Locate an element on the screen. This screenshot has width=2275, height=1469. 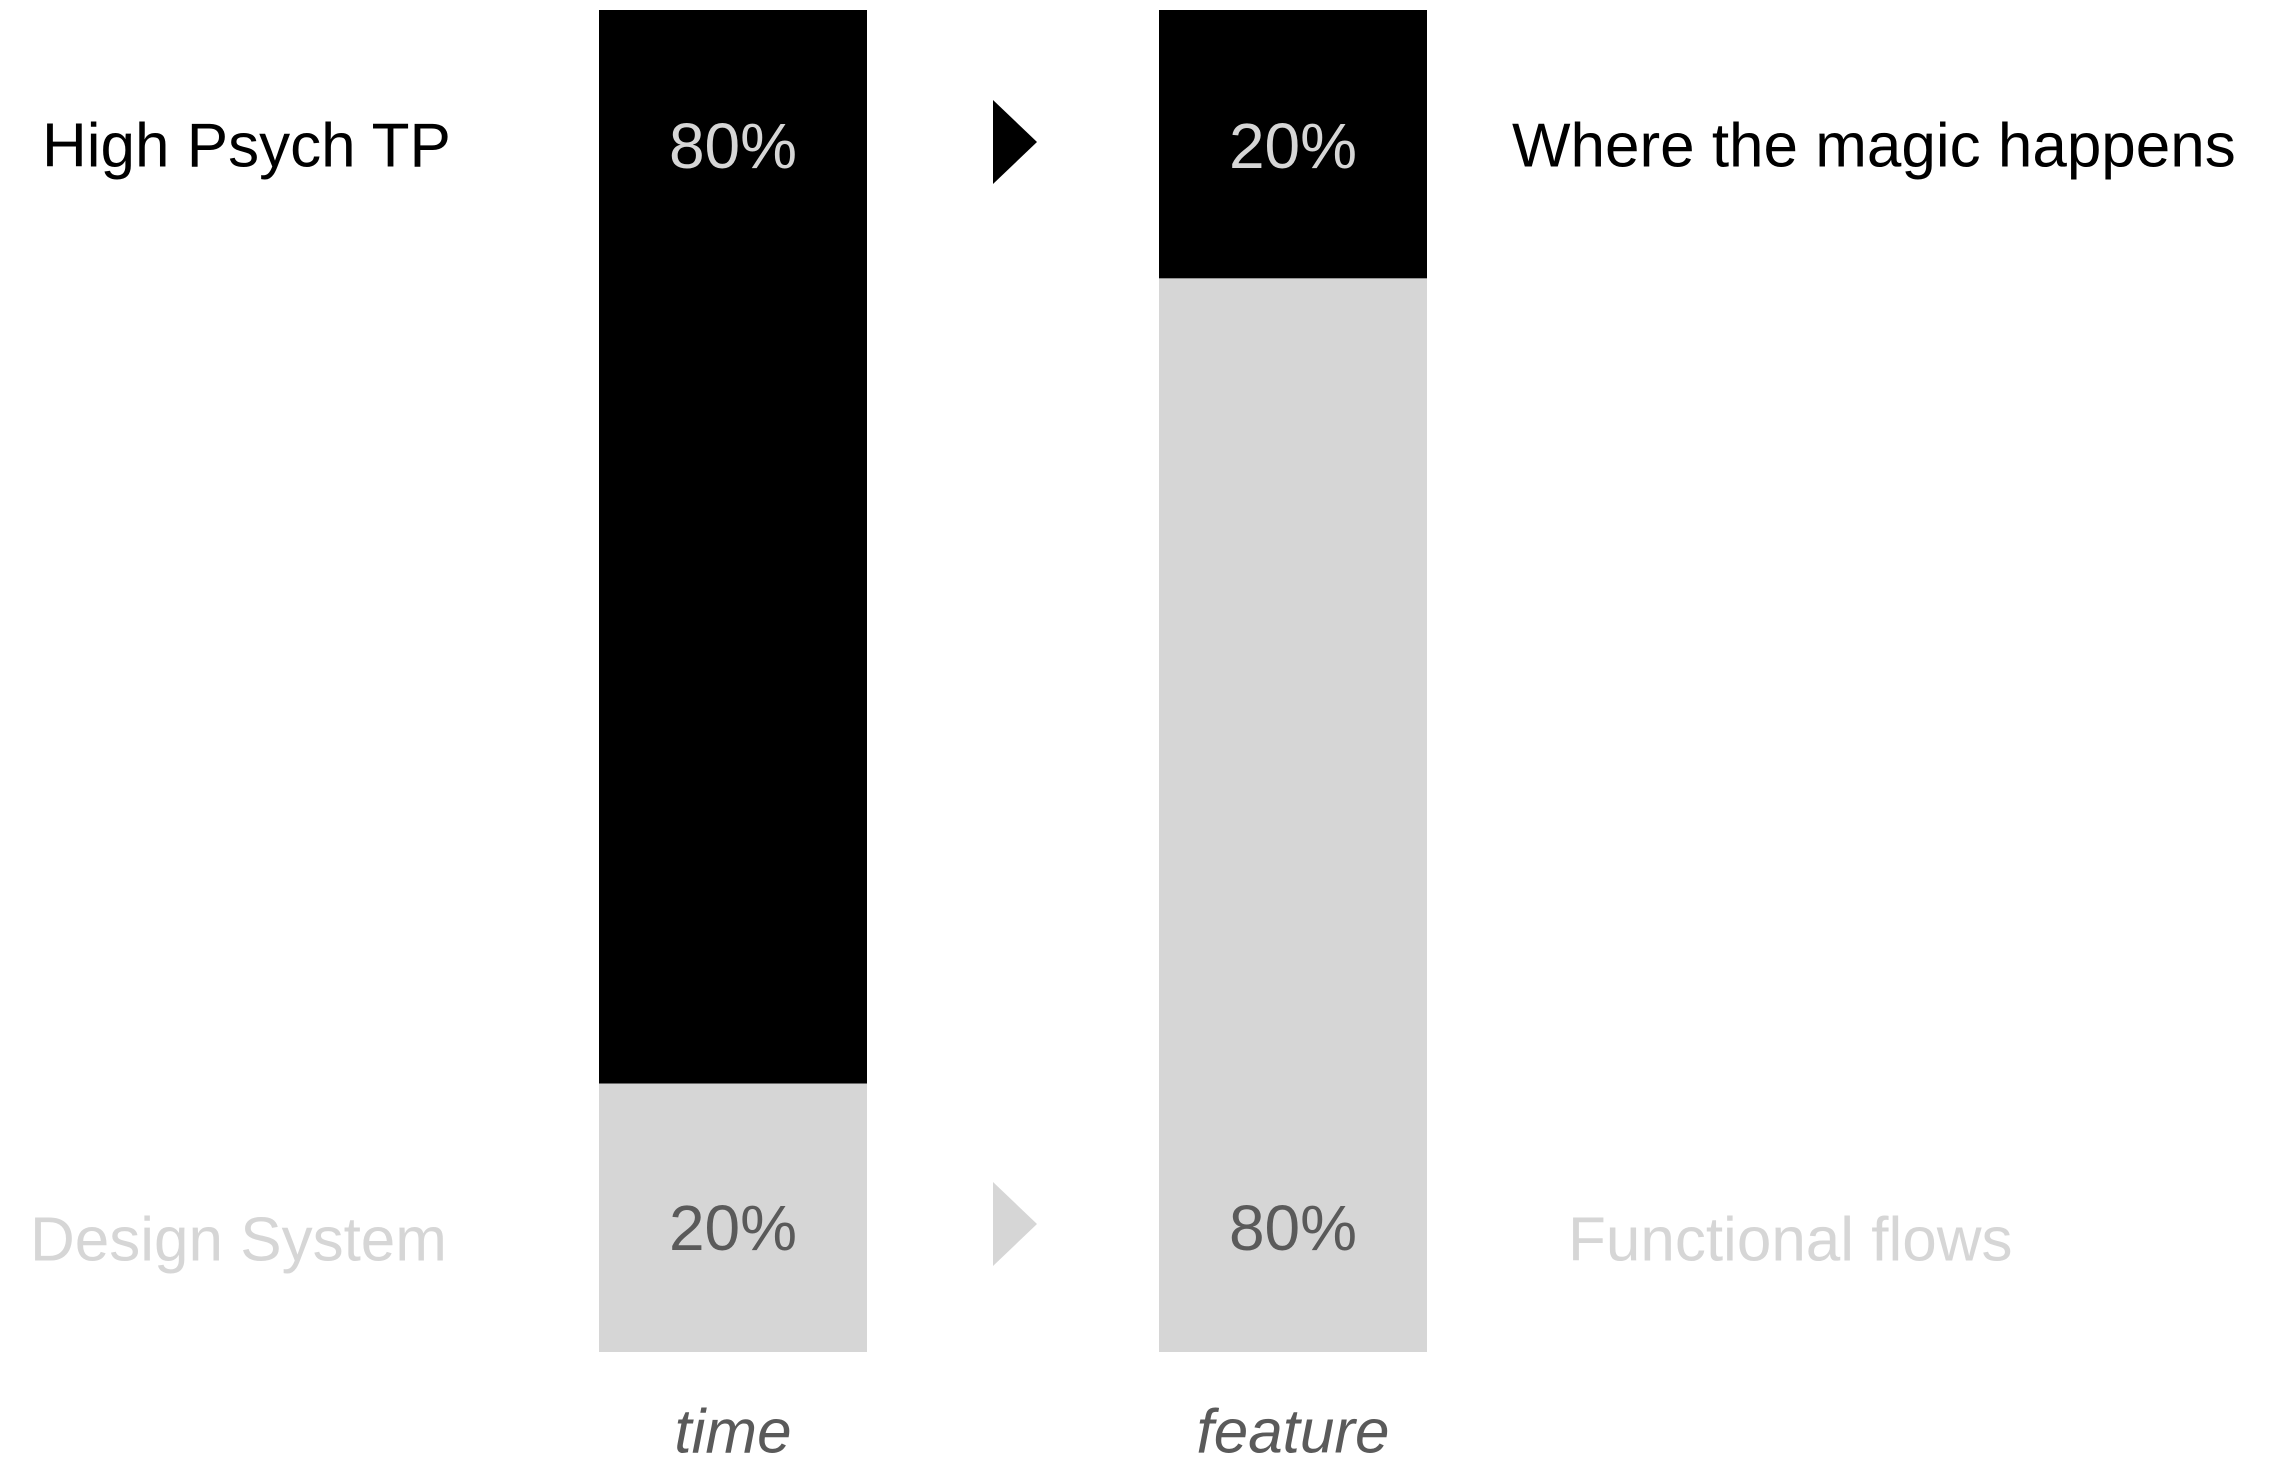
bar-segment-feature-top is located at coordinates (1293, 144).